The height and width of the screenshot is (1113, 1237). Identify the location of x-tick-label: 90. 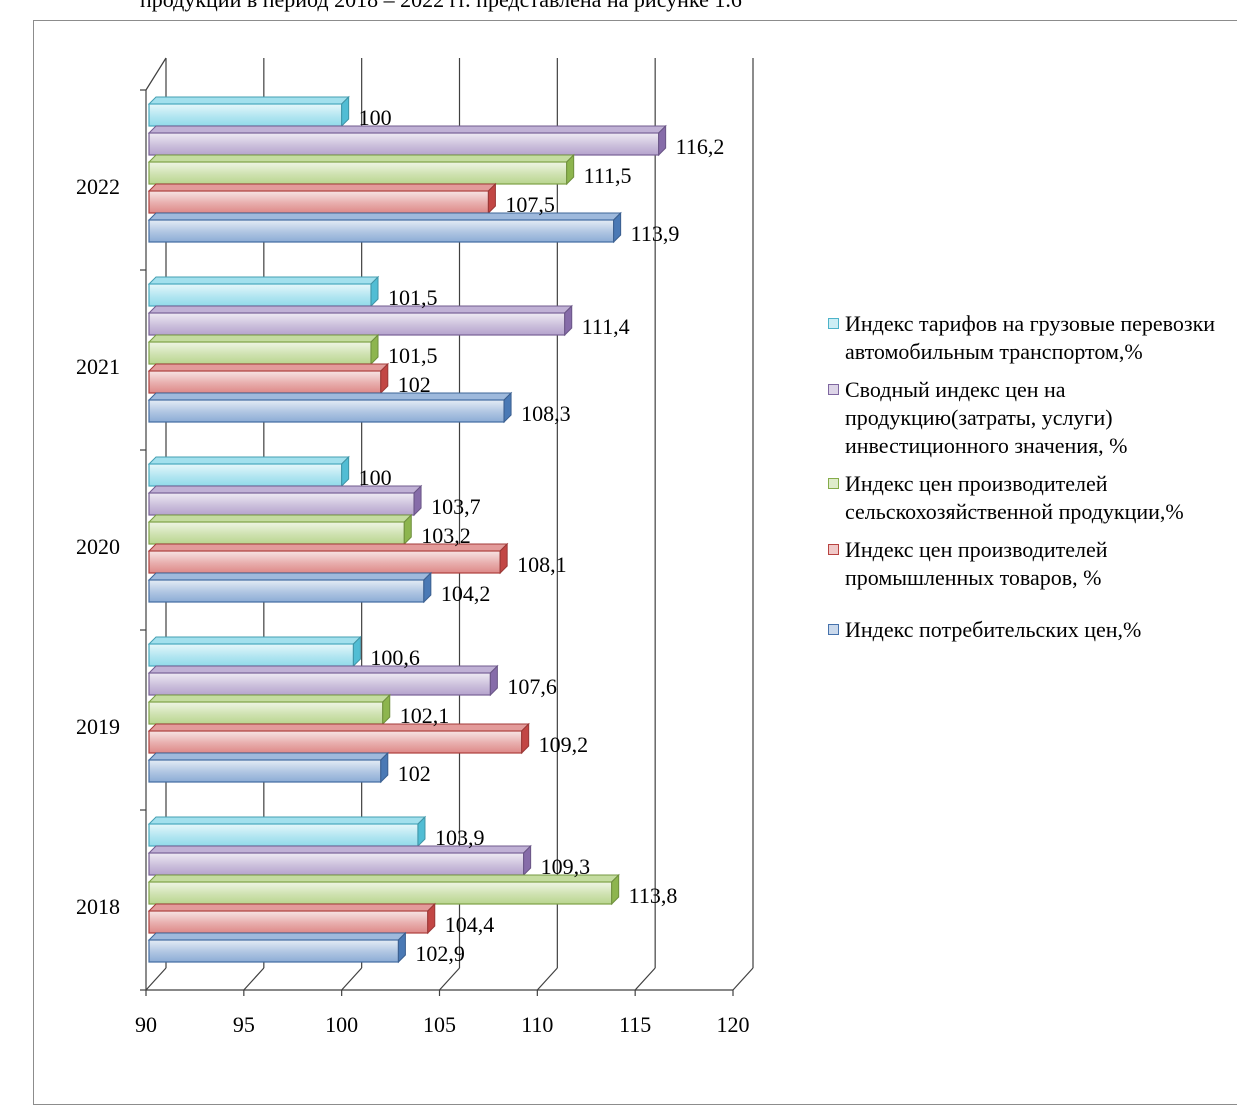
(146, 1024).